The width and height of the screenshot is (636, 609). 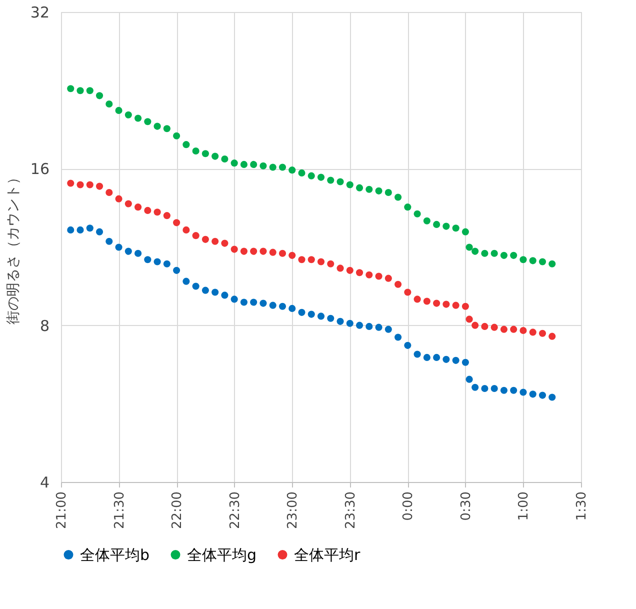 What do you see at coordinates (524, 506) in the screenshot?
I see `x-tick-label: 1:00` at bounding box center [524, 506].